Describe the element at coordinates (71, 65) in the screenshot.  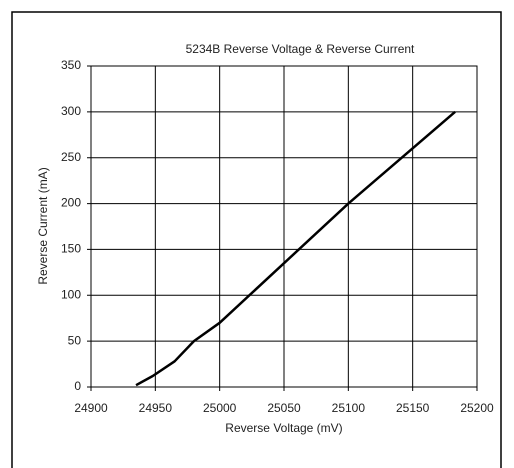
I see `y-tick-label: 350` at that location.